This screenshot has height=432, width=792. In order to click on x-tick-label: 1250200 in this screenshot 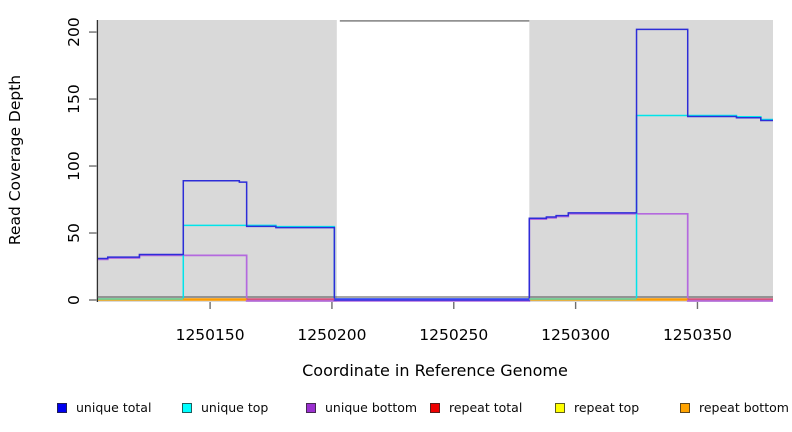, I will do `click(331, 335)`.